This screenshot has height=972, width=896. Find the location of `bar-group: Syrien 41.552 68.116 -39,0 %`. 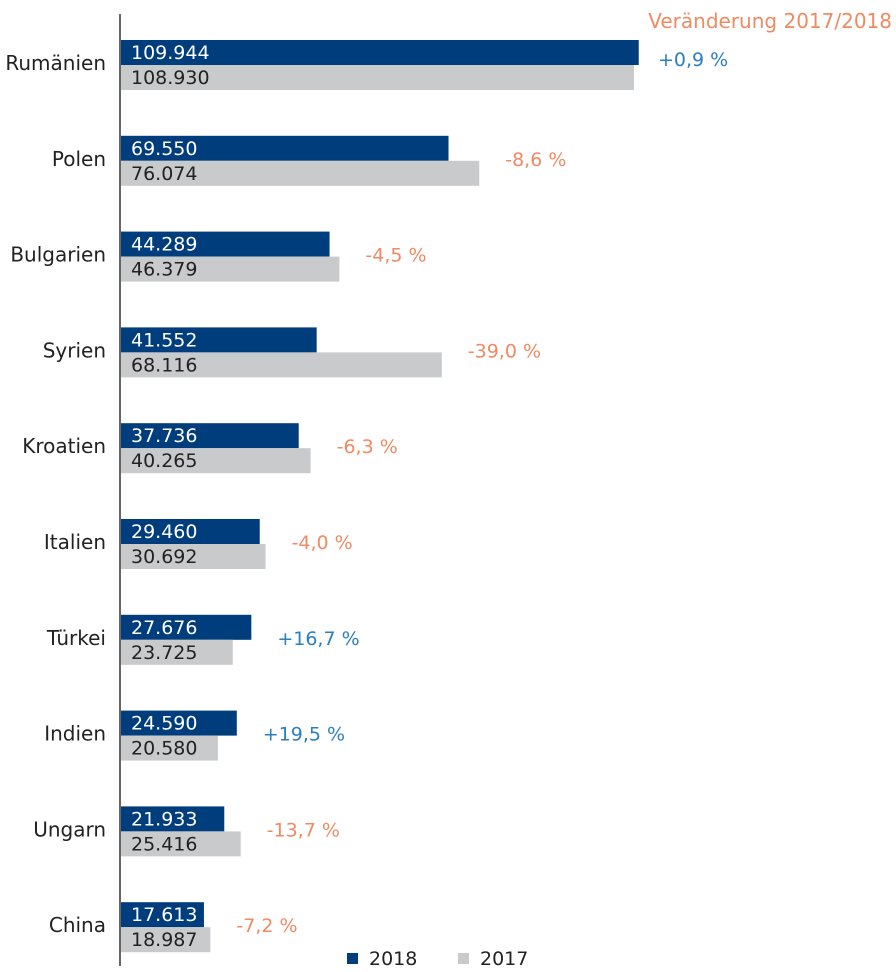

bar-group: Syrien 41.552 68.116 -39,0 % is located at coordinates (292, 352).